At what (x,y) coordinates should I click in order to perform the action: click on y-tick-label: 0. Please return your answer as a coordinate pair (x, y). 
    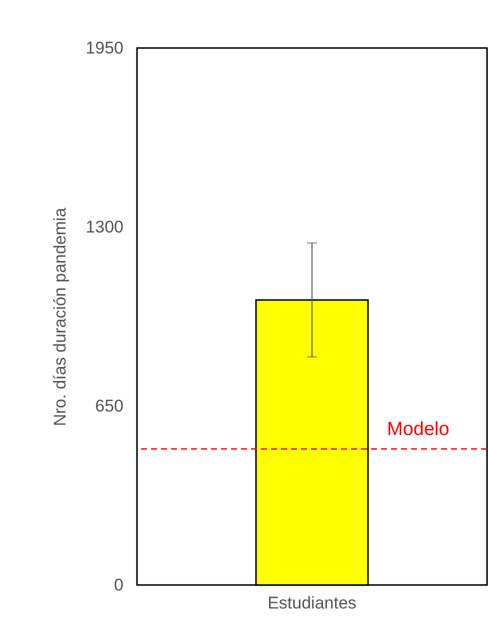
    Looking at the image, I should click on (119, 585).